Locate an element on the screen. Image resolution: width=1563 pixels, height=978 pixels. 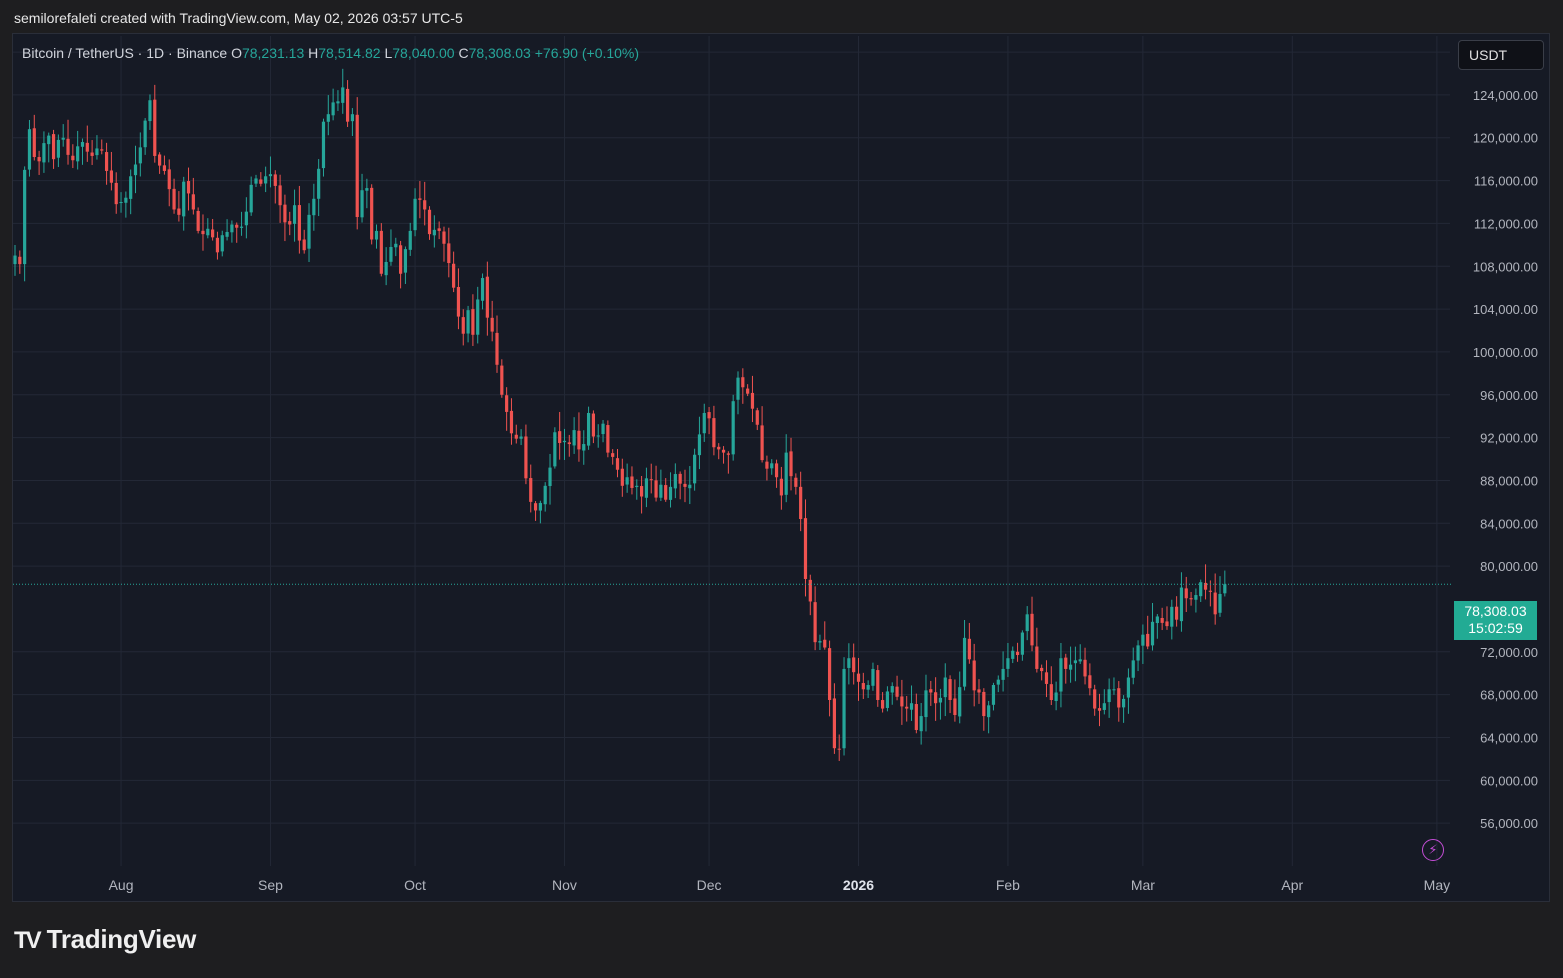
lightning-icon: ⚡ is located at coordinates (1433, 850).